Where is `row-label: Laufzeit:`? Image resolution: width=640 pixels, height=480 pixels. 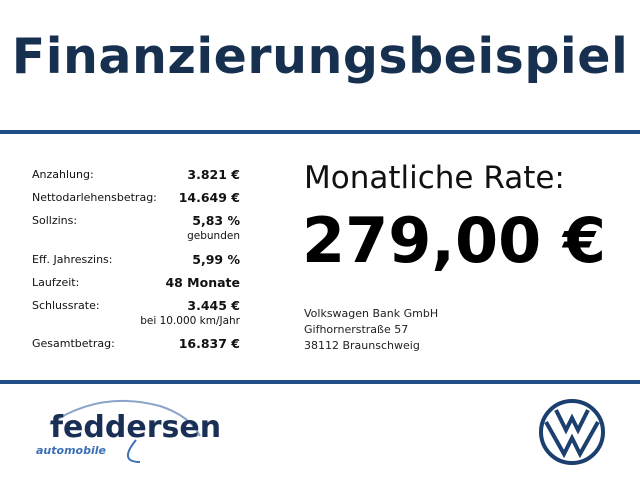
row-label: Laufzeit: is located at coordinates (56, 282).